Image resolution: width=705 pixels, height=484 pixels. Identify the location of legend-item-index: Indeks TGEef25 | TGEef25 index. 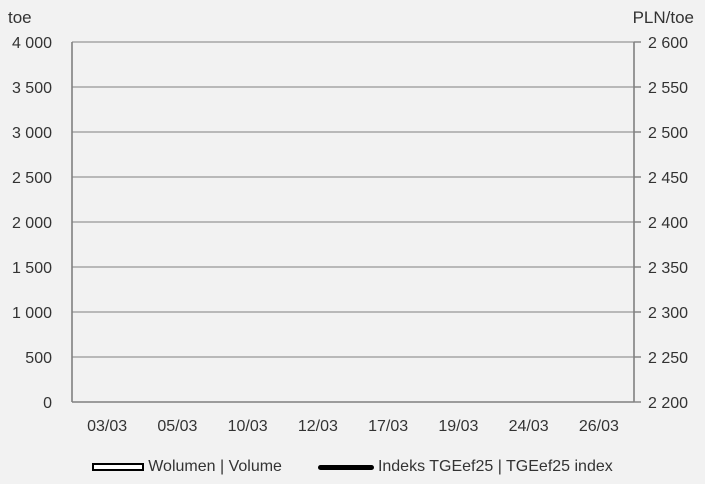
(465, 467).